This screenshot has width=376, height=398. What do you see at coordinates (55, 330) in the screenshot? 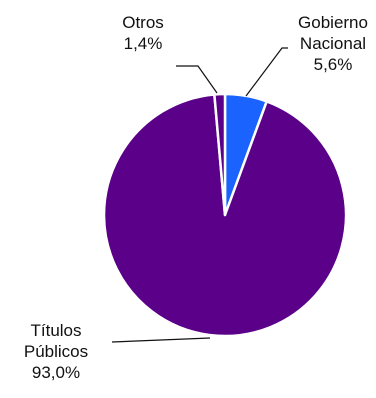
I see `slice-name-label: Títulos` at bounding box center [55, 330].